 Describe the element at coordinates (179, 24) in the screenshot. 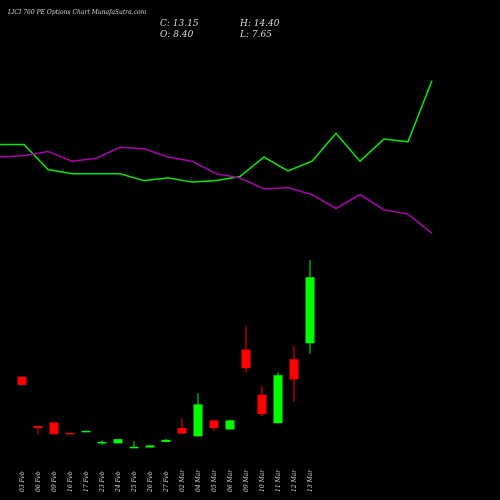

I see `info-close: C: 13.15` at that location.